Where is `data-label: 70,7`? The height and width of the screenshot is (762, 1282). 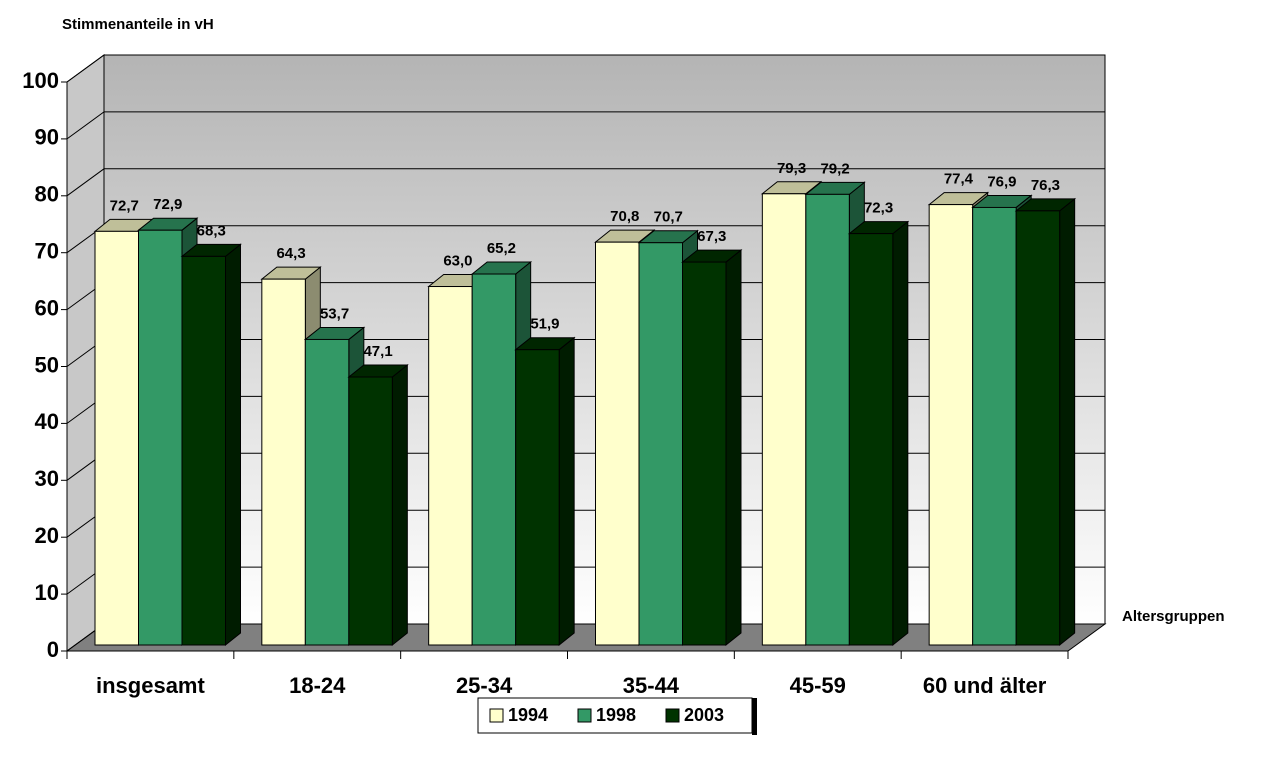
data-label: 70,7 is located at coordinates (668, 217).